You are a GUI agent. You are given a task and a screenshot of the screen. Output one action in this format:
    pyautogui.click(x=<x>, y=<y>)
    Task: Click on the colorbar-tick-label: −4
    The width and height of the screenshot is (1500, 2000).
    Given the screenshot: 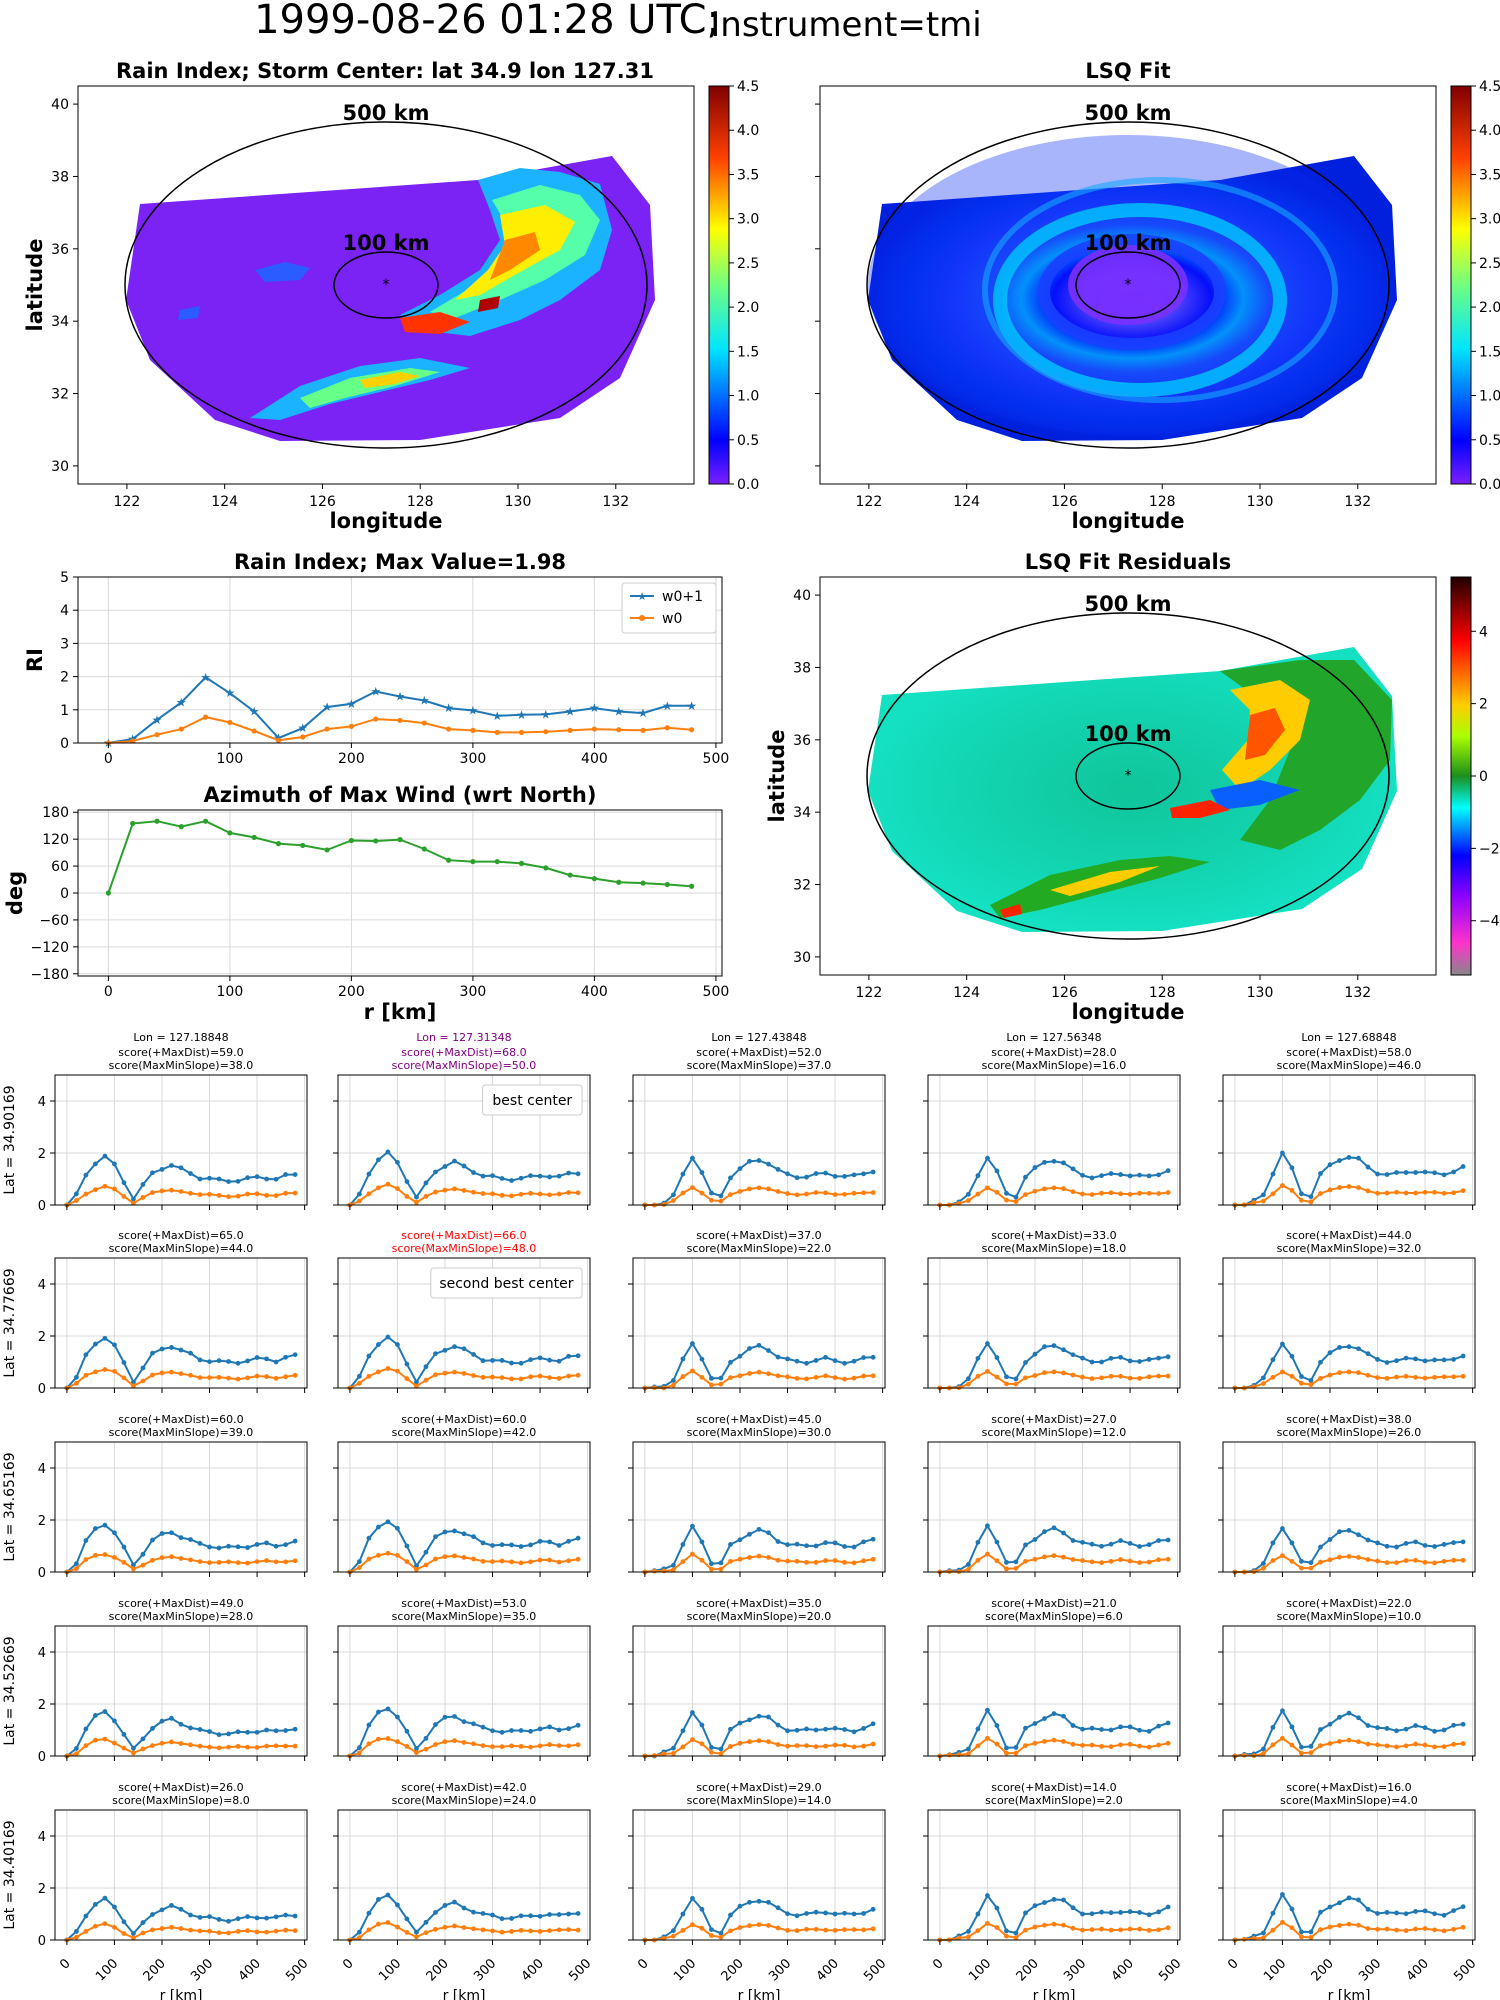 What is the action you would take?
    pyautogui.click(x=1489, y=922)
    